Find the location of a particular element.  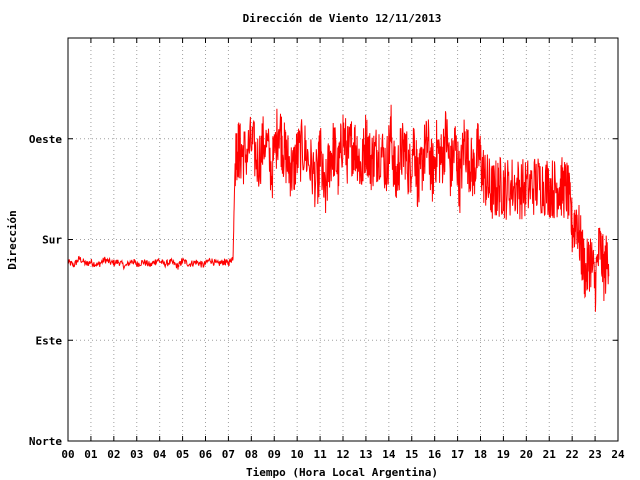

x-tick-label: 14 is located at coordinates (389, 454).